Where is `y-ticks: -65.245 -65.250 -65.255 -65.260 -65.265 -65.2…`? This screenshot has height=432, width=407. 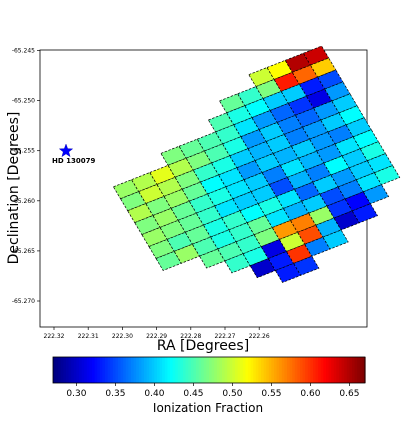
y-ticks: -65.245 -65.250 -65.255 -65.260 -65.265 -65.2… is located at coordinates (26, 176).